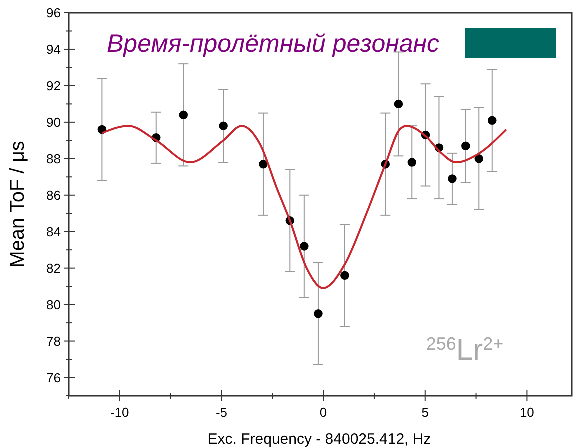 This screenshot has width=573, height=448. I want to click on y-tick-label: 92, so click(53, 86).